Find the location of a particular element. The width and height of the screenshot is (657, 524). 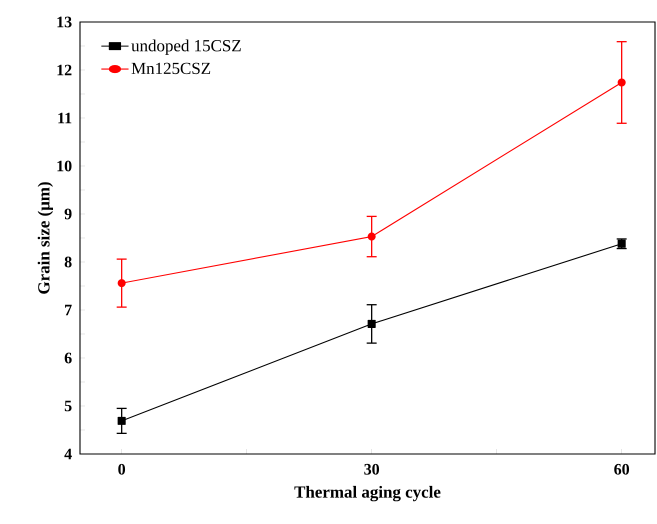

y-tick-label: 12 is located at coordinates (64, 70).